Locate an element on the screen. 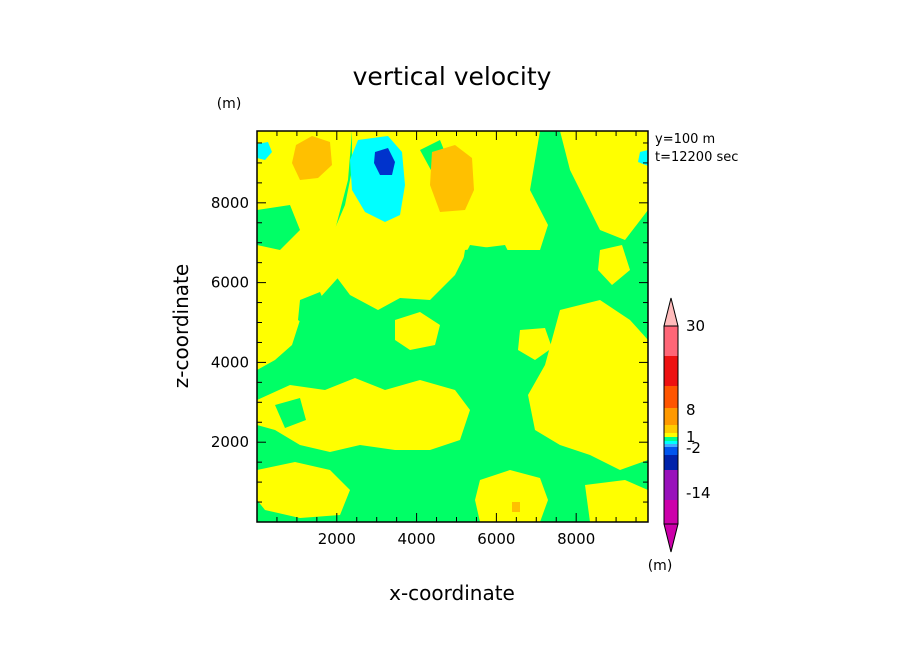 The image size is (904, 654). colorbar-unit-label: (m) is located at coordinates (660, 566).